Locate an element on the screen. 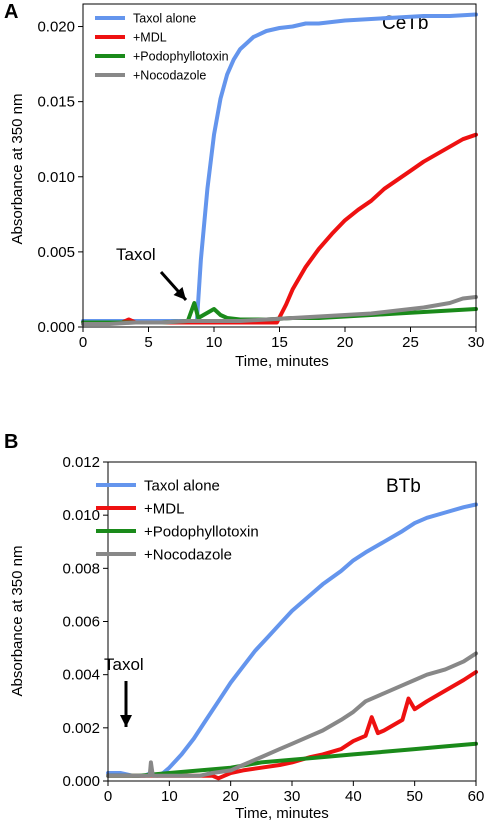 This screenshot has width=484, height=825. panel-a-x-tick-label: 0 is located at coordinates (83, 342).